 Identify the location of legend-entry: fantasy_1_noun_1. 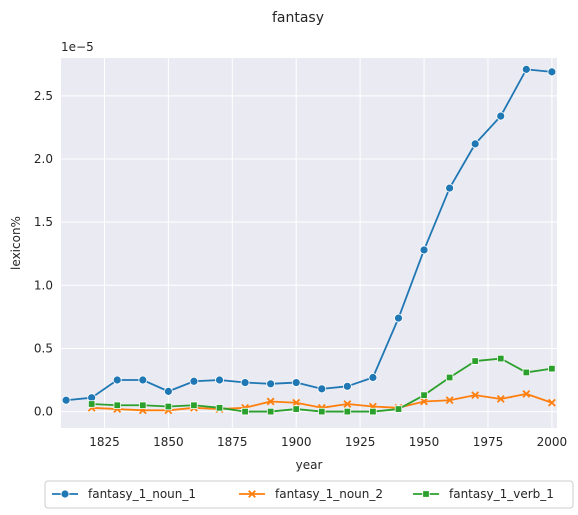
(124, 494).